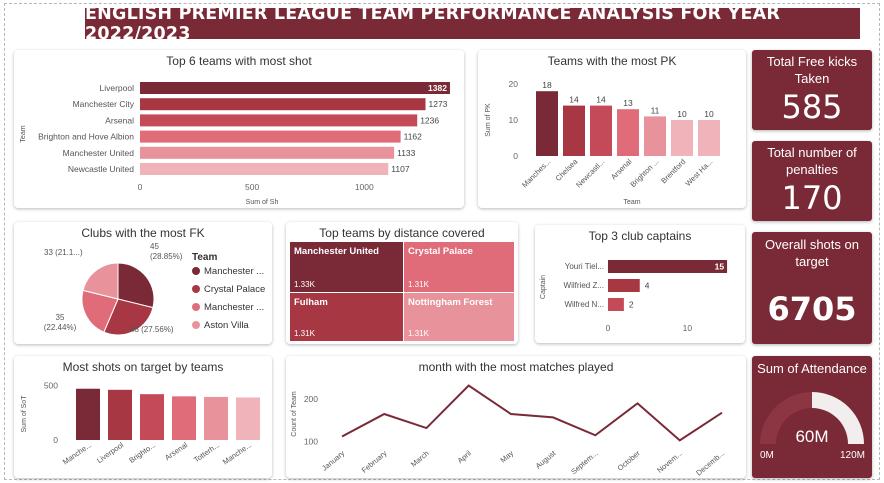  Describe the element at coordinates (311, 399) in the screenshot. I see `y-tick-label: 200` at that location.